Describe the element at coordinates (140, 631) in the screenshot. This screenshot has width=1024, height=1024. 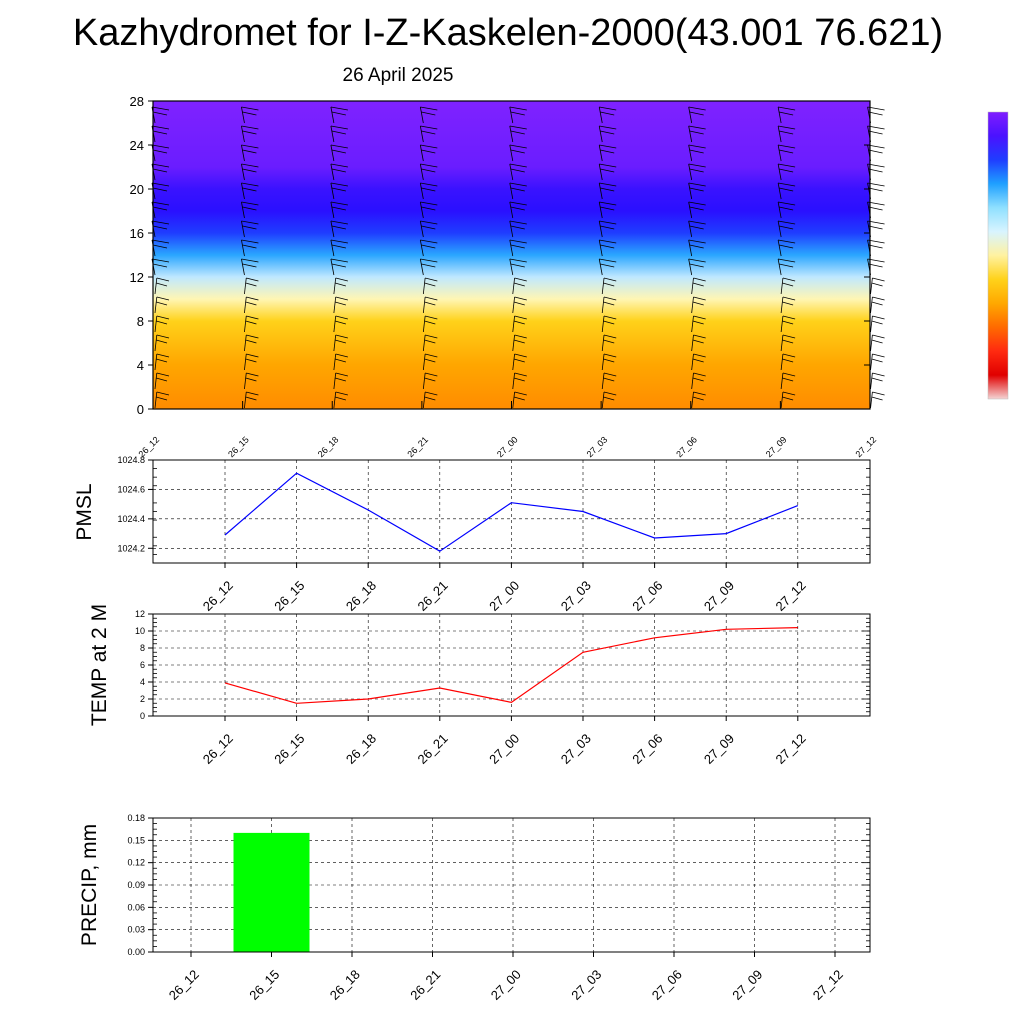
I see `y-tick-label: 10` at that location.